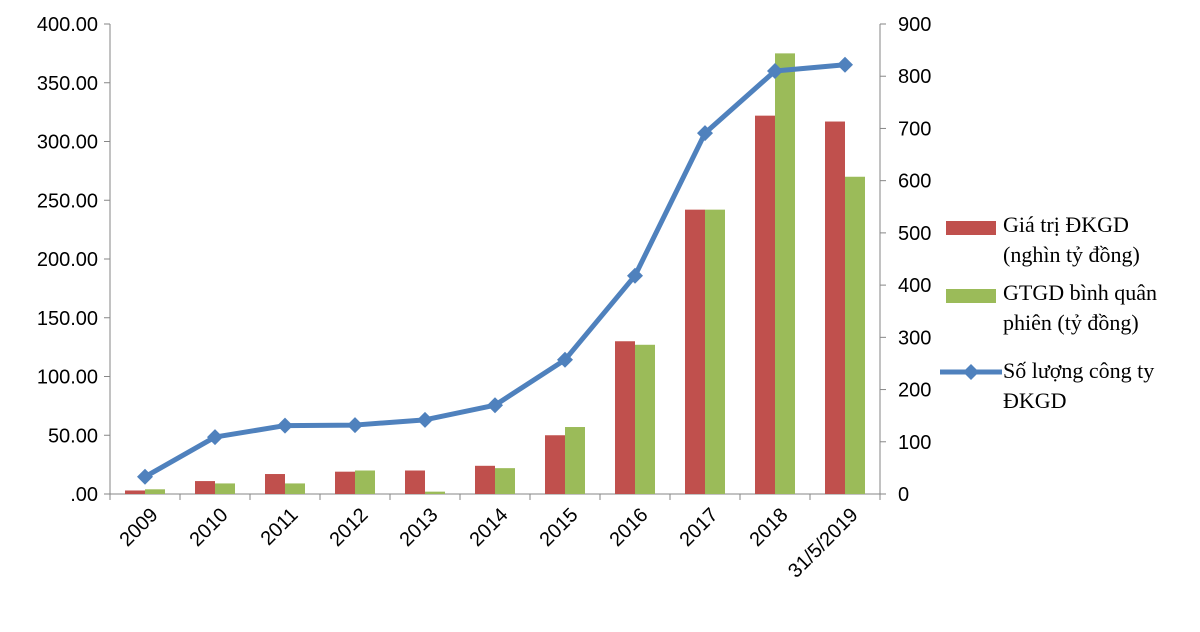  Describe the element at coordinates (1066, 224) in the screenshot. I see `legend-label: Giá trị ĐKGD` at that location.